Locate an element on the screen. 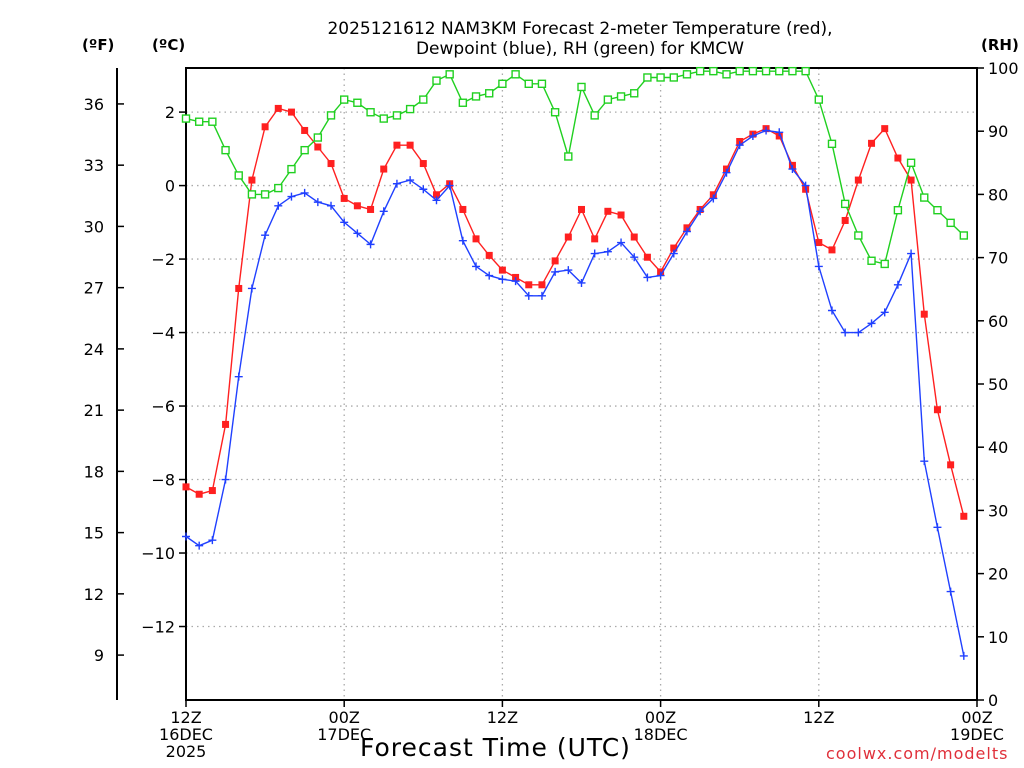  rh-tick-label: 20 is located at coordinates (998, 574).